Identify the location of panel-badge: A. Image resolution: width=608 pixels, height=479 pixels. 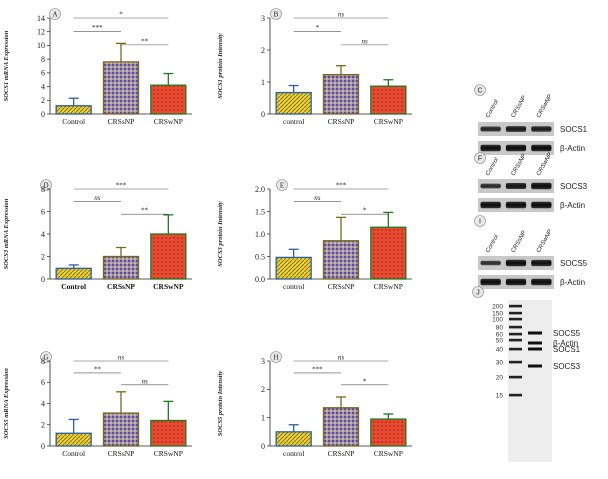
(55, 14).